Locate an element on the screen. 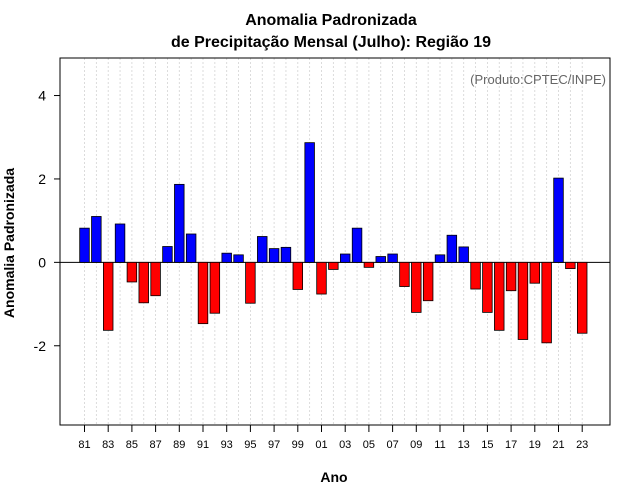  x-tick-label: 13 is located at coordinates (464, 445).